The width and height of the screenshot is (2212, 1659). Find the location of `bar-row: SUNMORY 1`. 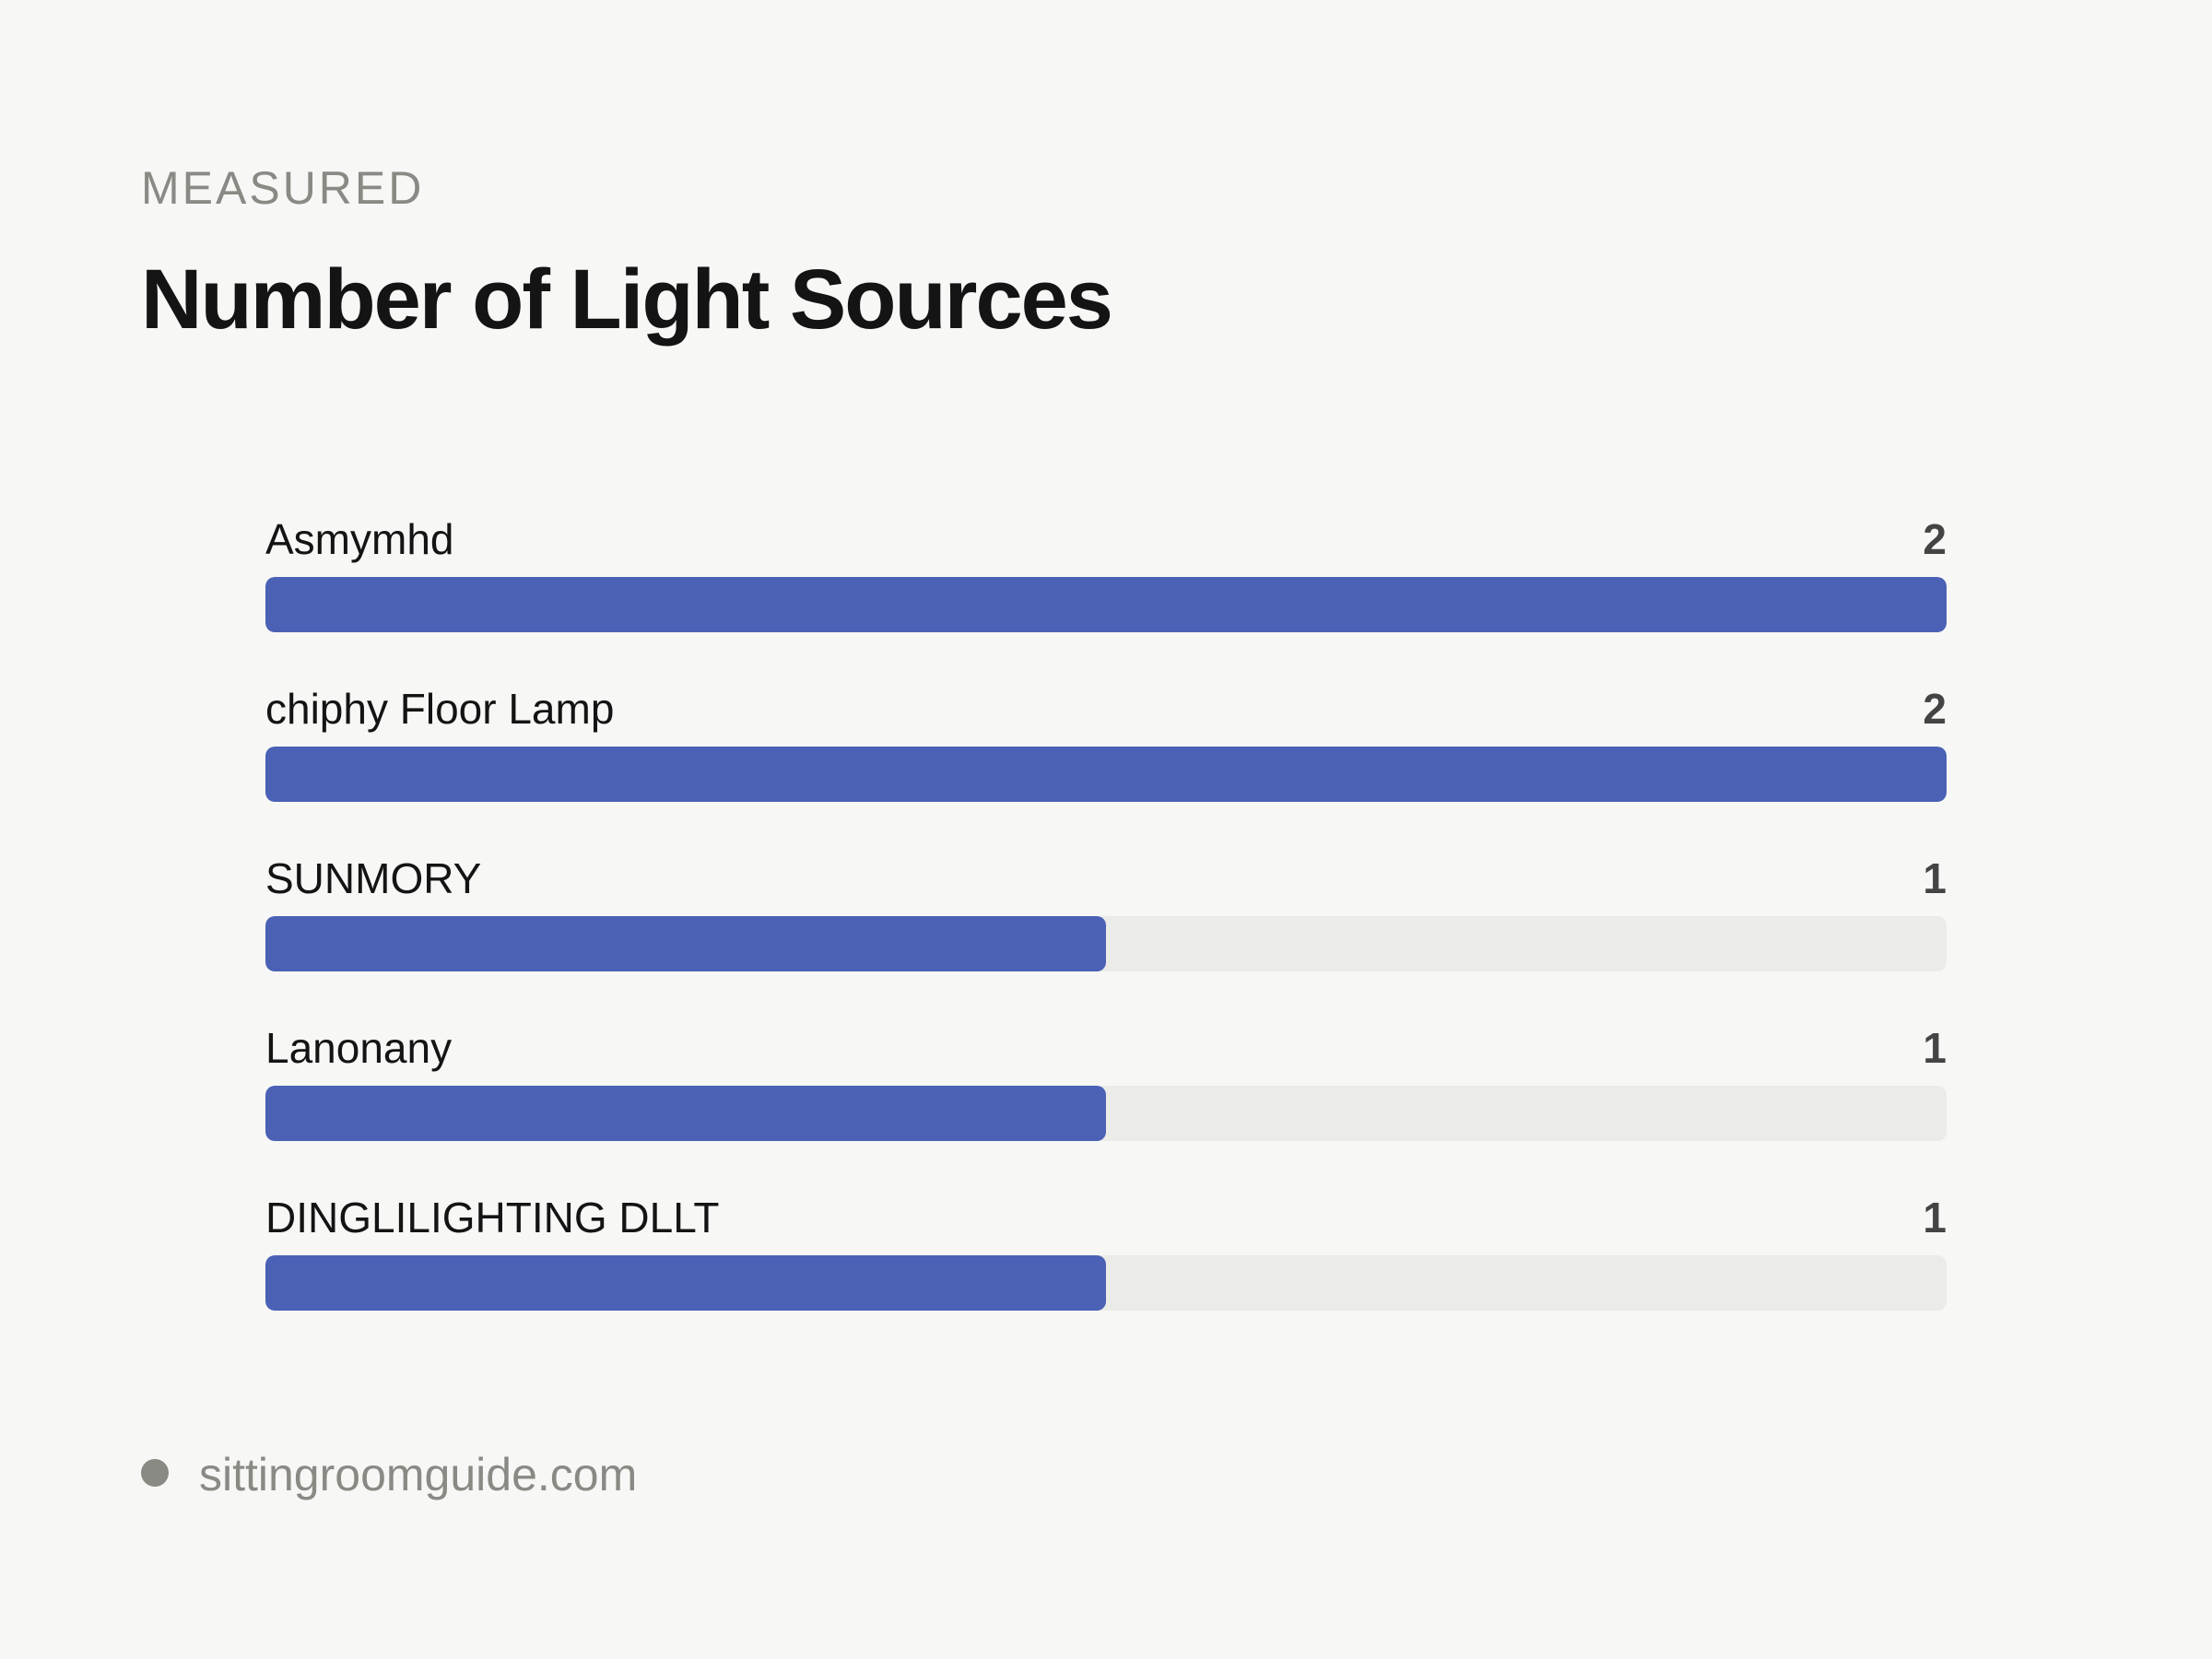

bar-row: SUNMORY 1 is located at coordinates (1106, 924).